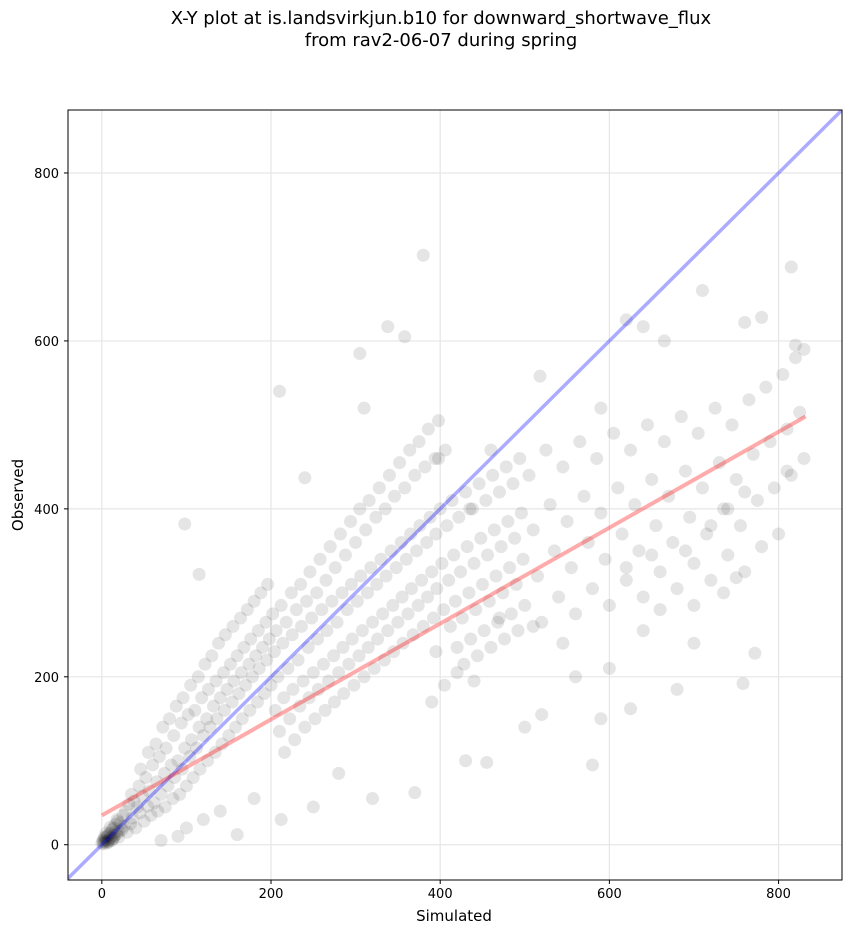  Describe the element at coordinates (46, 510) in the screenshot. I see `y-tick-label: 400` at that location.